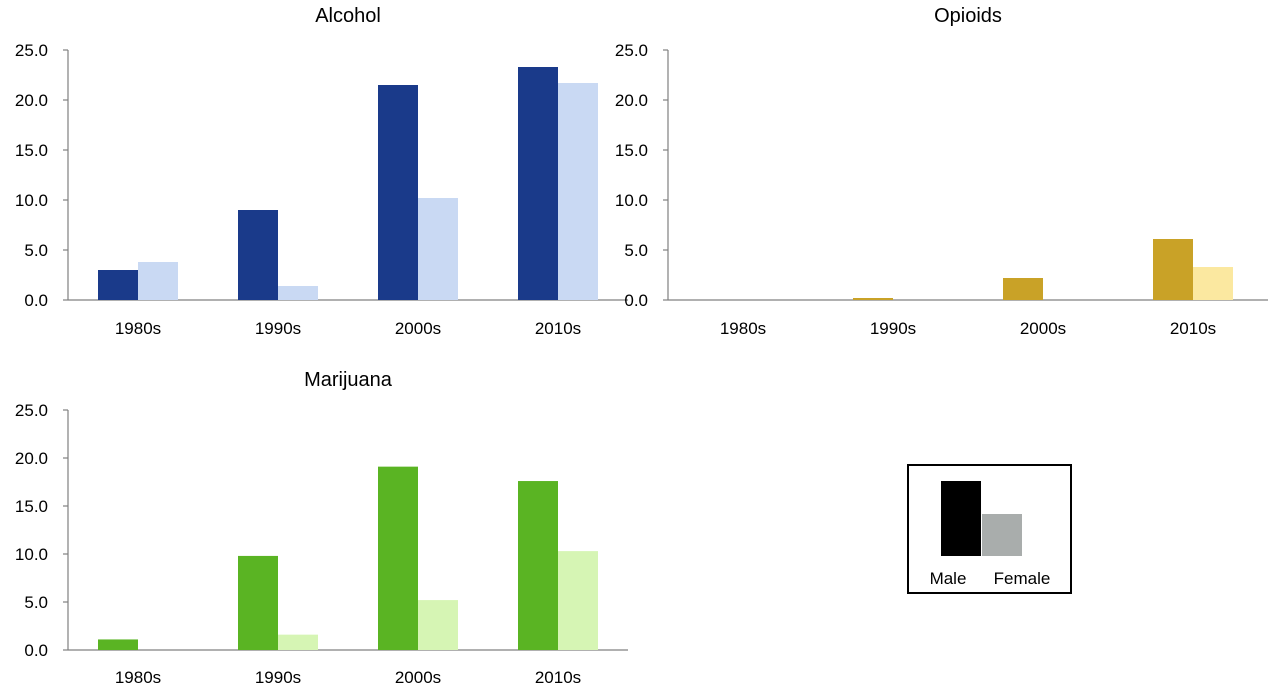 The height and width of the screenshot is (695, 1280). Describe the element at coordinates (118, 285) in the screenshot. I see `alcohol-bar-male-1980s` at that location.